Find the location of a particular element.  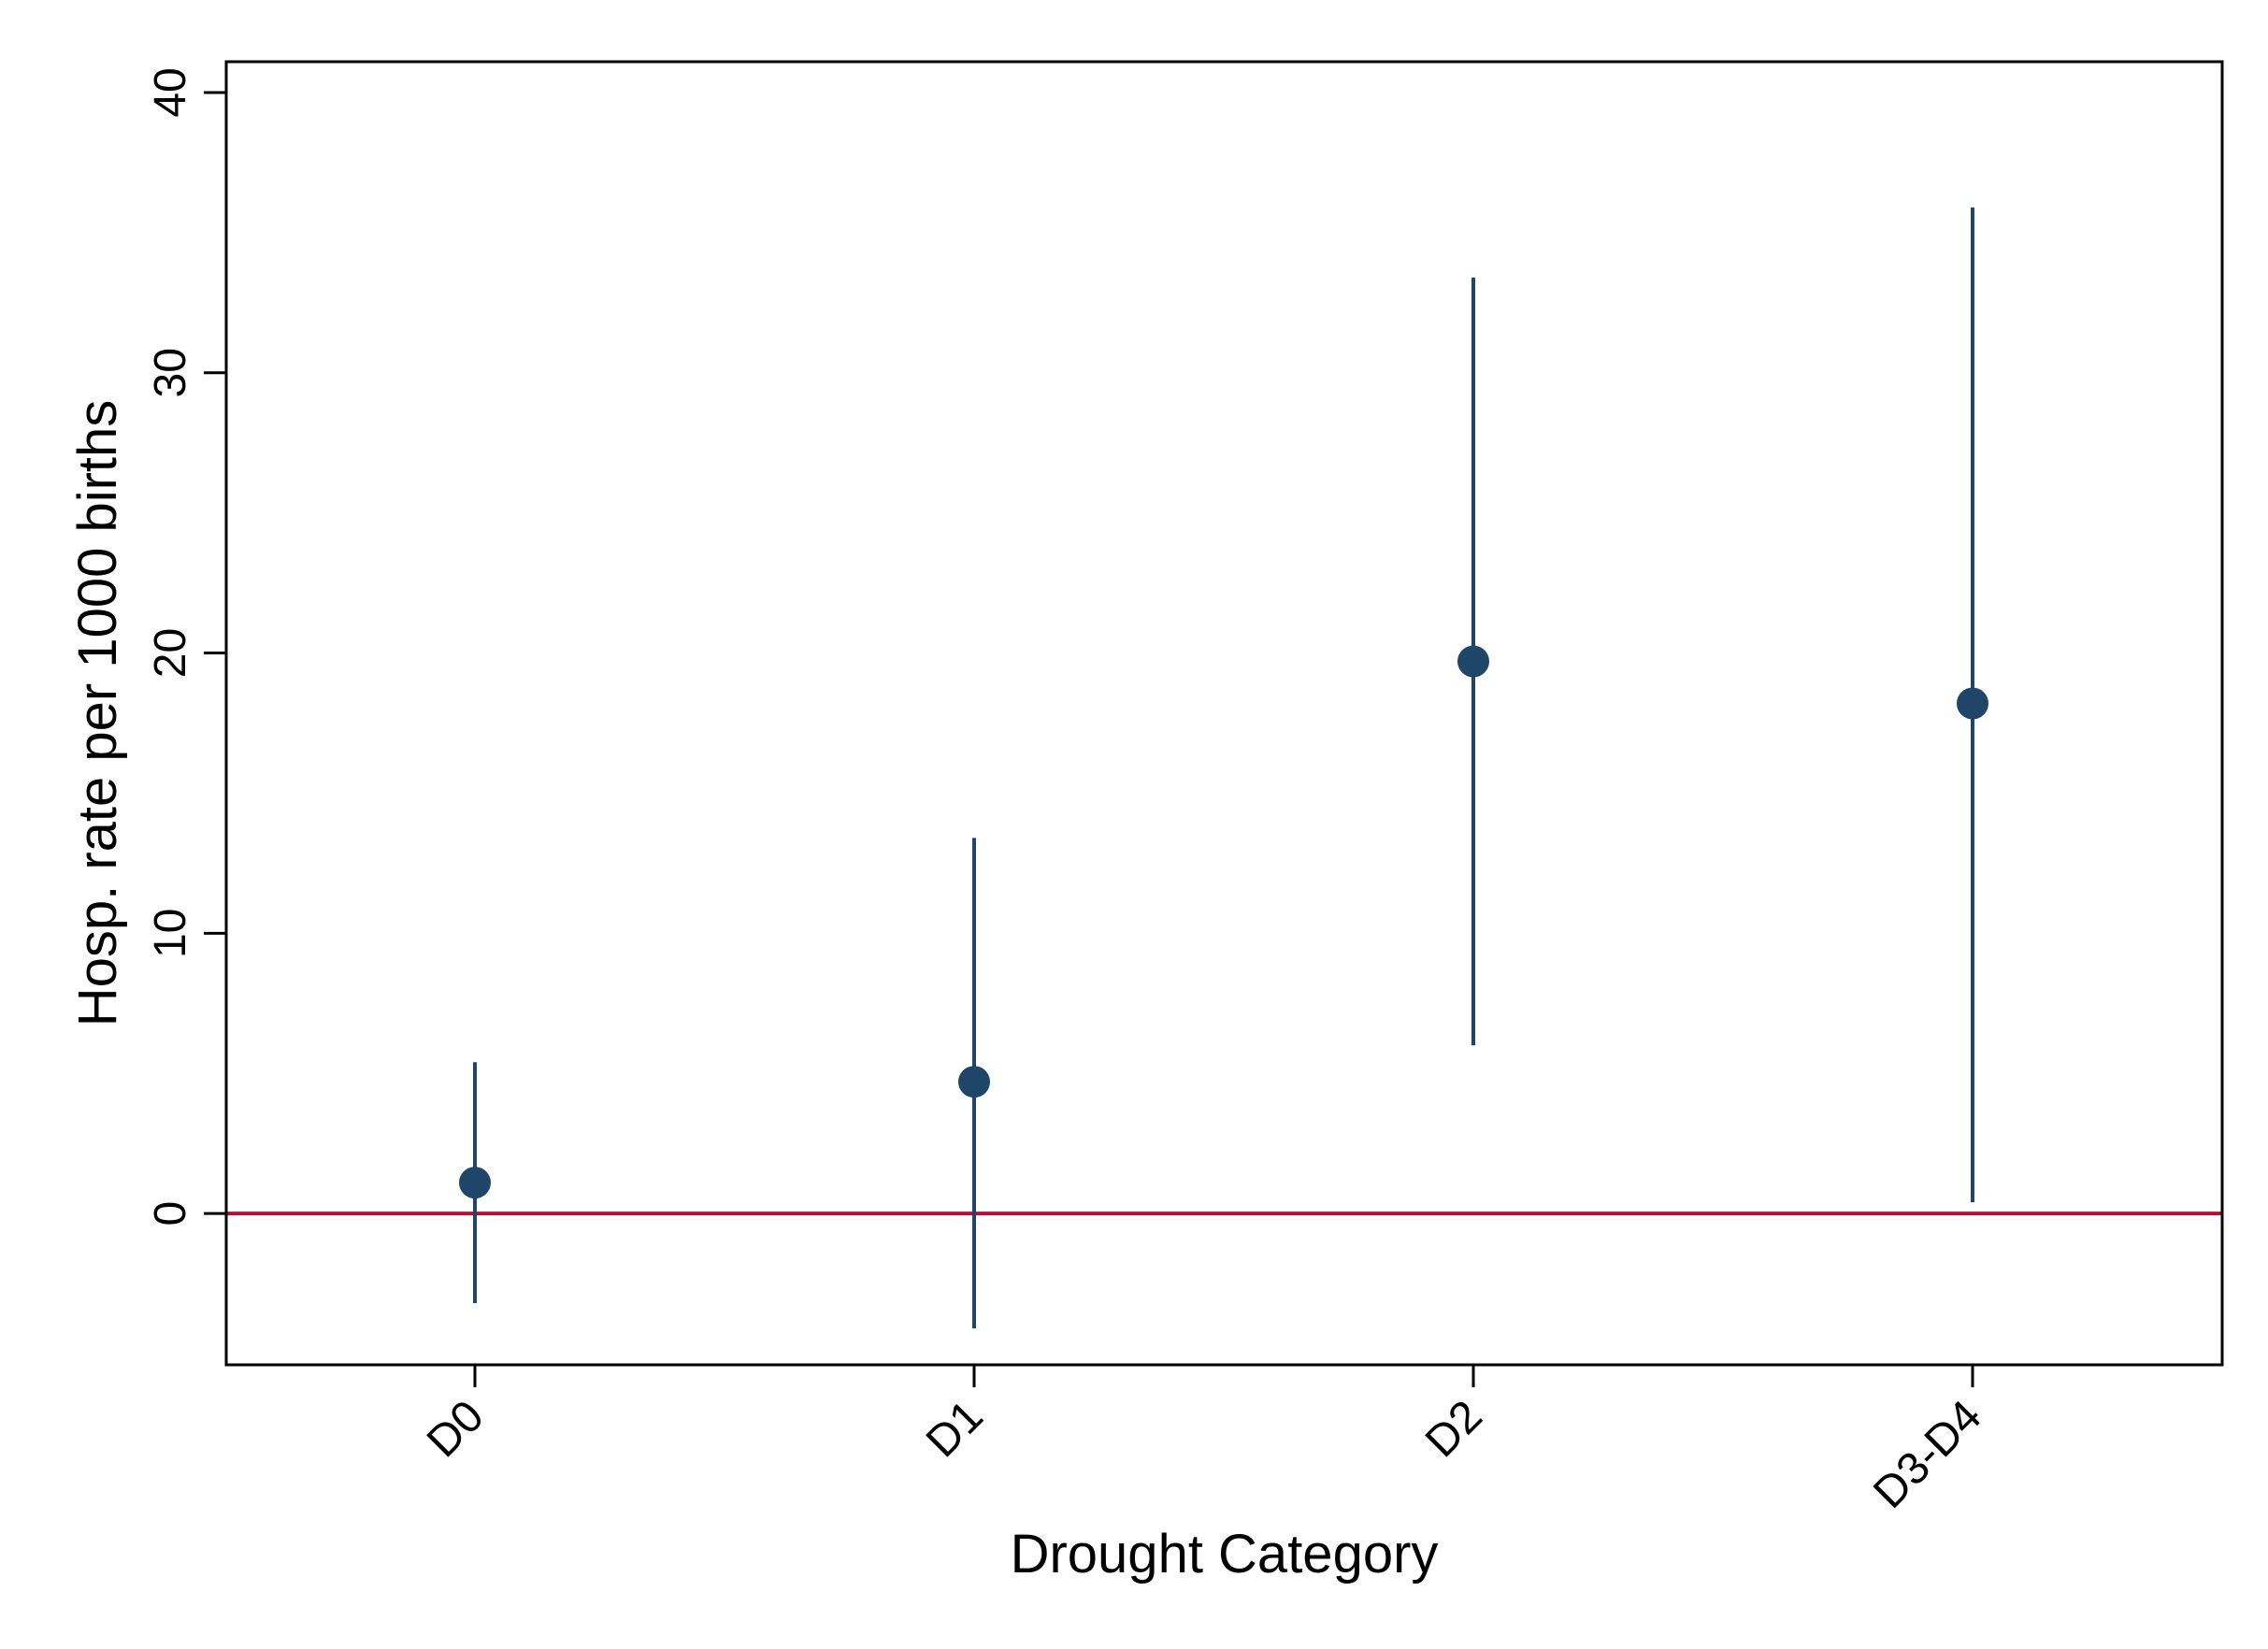

y-tick-label: 30 is located at coordinates (170, 372).